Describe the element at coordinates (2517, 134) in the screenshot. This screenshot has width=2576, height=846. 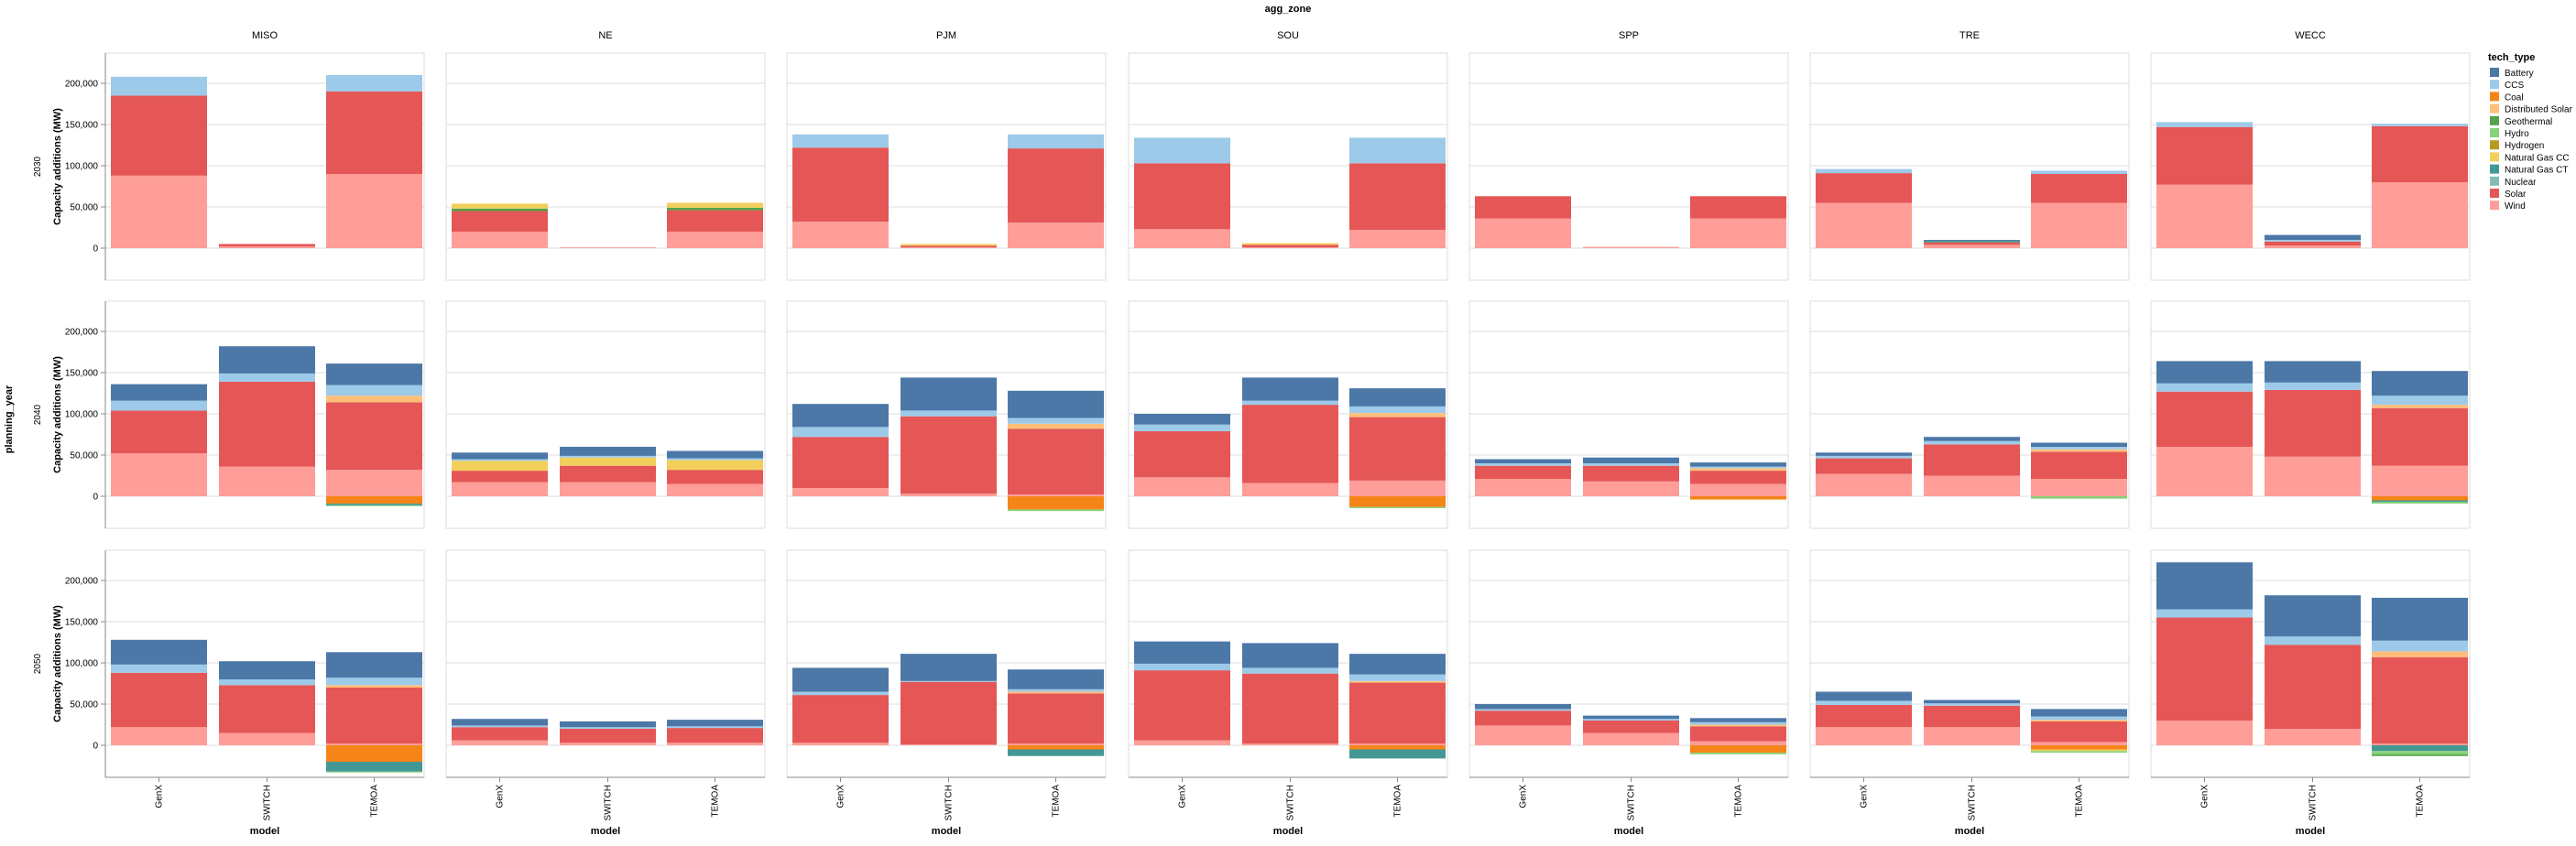
I see `legend-item-label: Hydro` at that location.